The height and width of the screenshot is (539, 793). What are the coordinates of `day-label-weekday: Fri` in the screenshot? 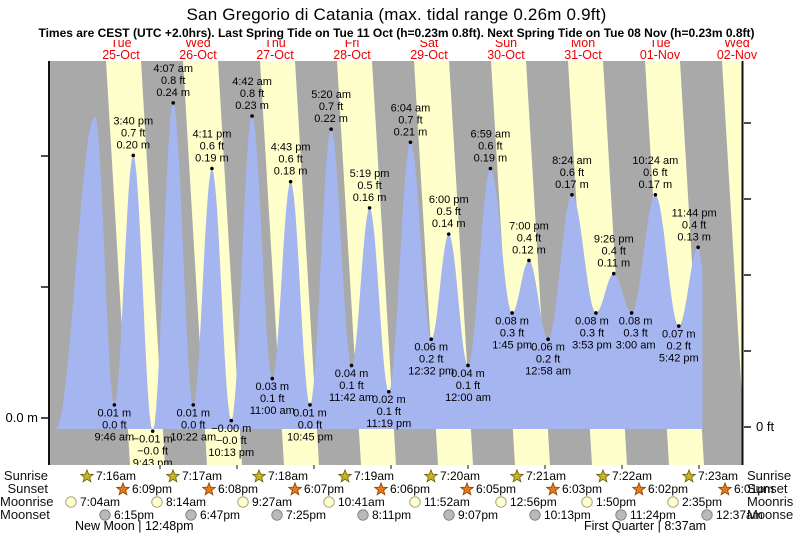 It's located at (352, 45).